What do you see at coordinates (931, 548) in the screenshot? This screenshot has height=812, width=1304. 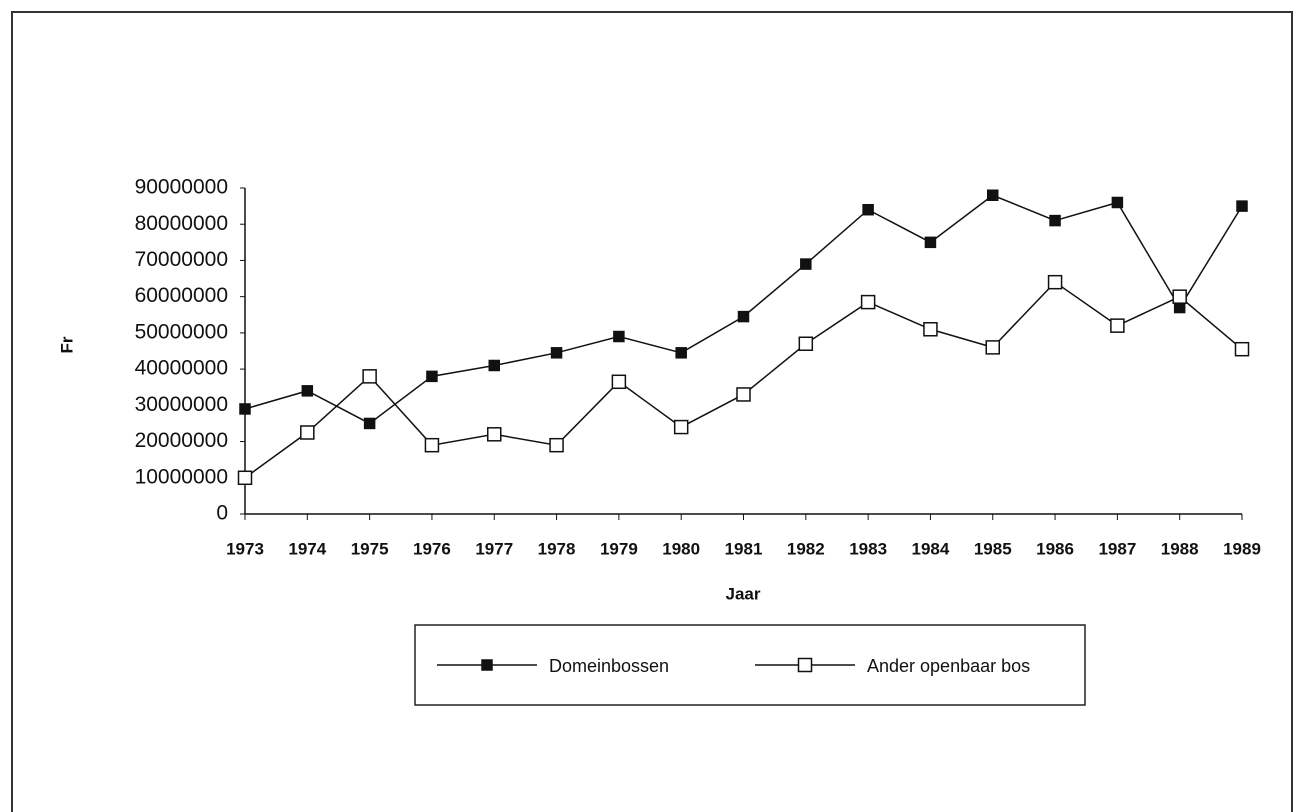 I see `x-tick-label: 1984` at bounding box center [931, 548].